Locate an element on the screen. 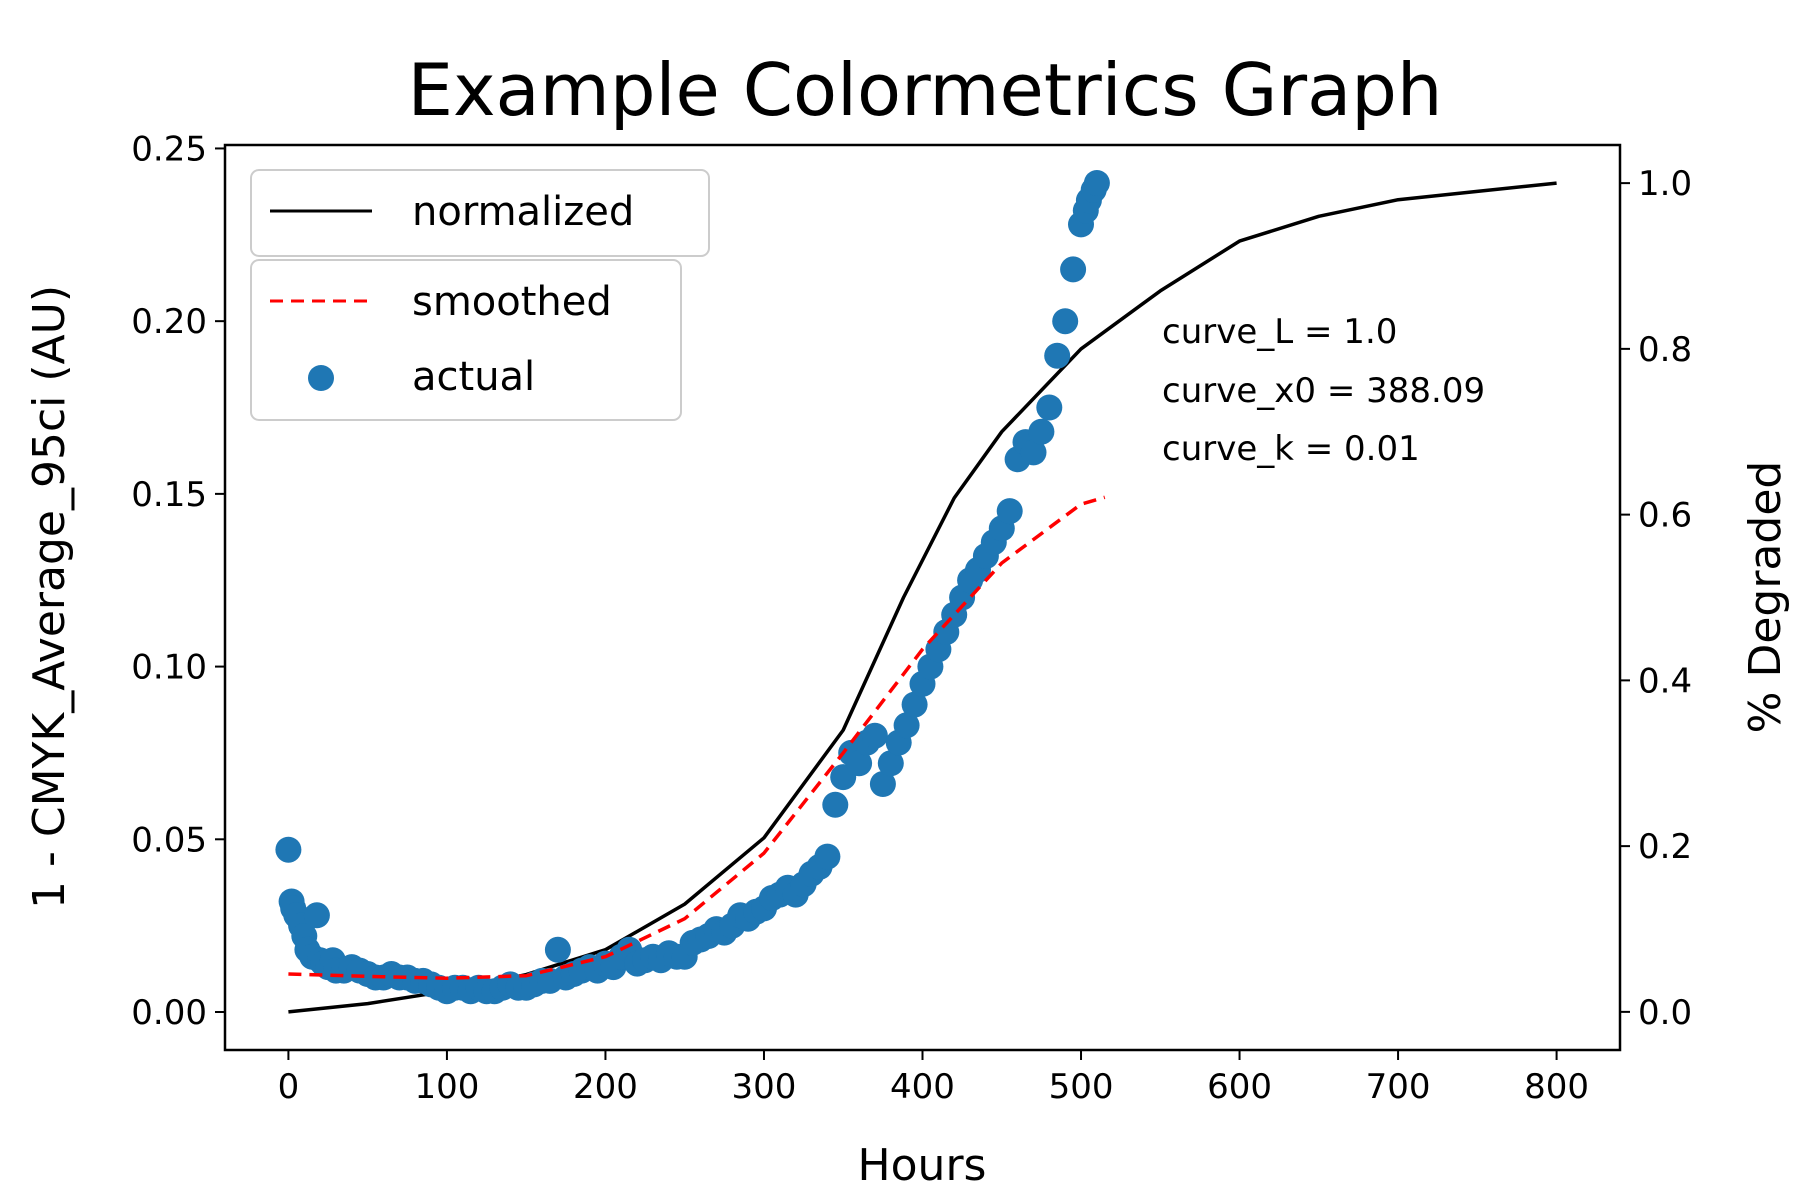 Image resolution: width=1800 pixels, height=1200 pixels. x-tick-label: 0 is located at coordinates (289, 1087).